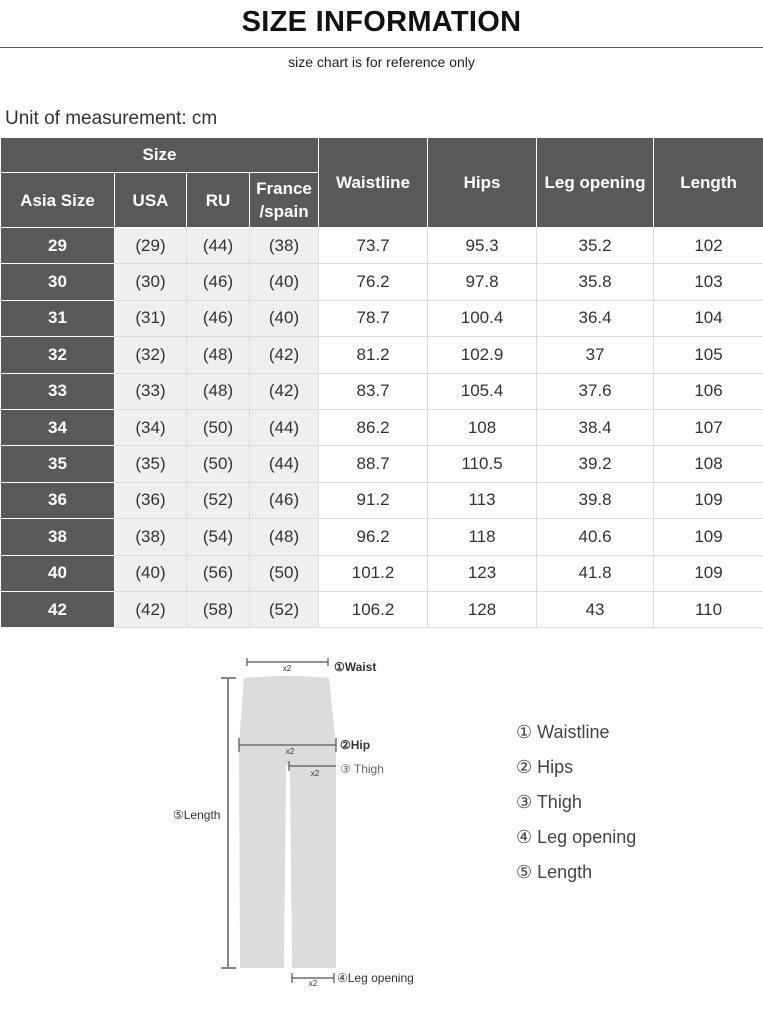 The image size is (763, 1023). What do you see at coordinates (595, 427) in the screenshot?
I see `cell-leg-opening: 38.4` at bounding box center [595, 427].